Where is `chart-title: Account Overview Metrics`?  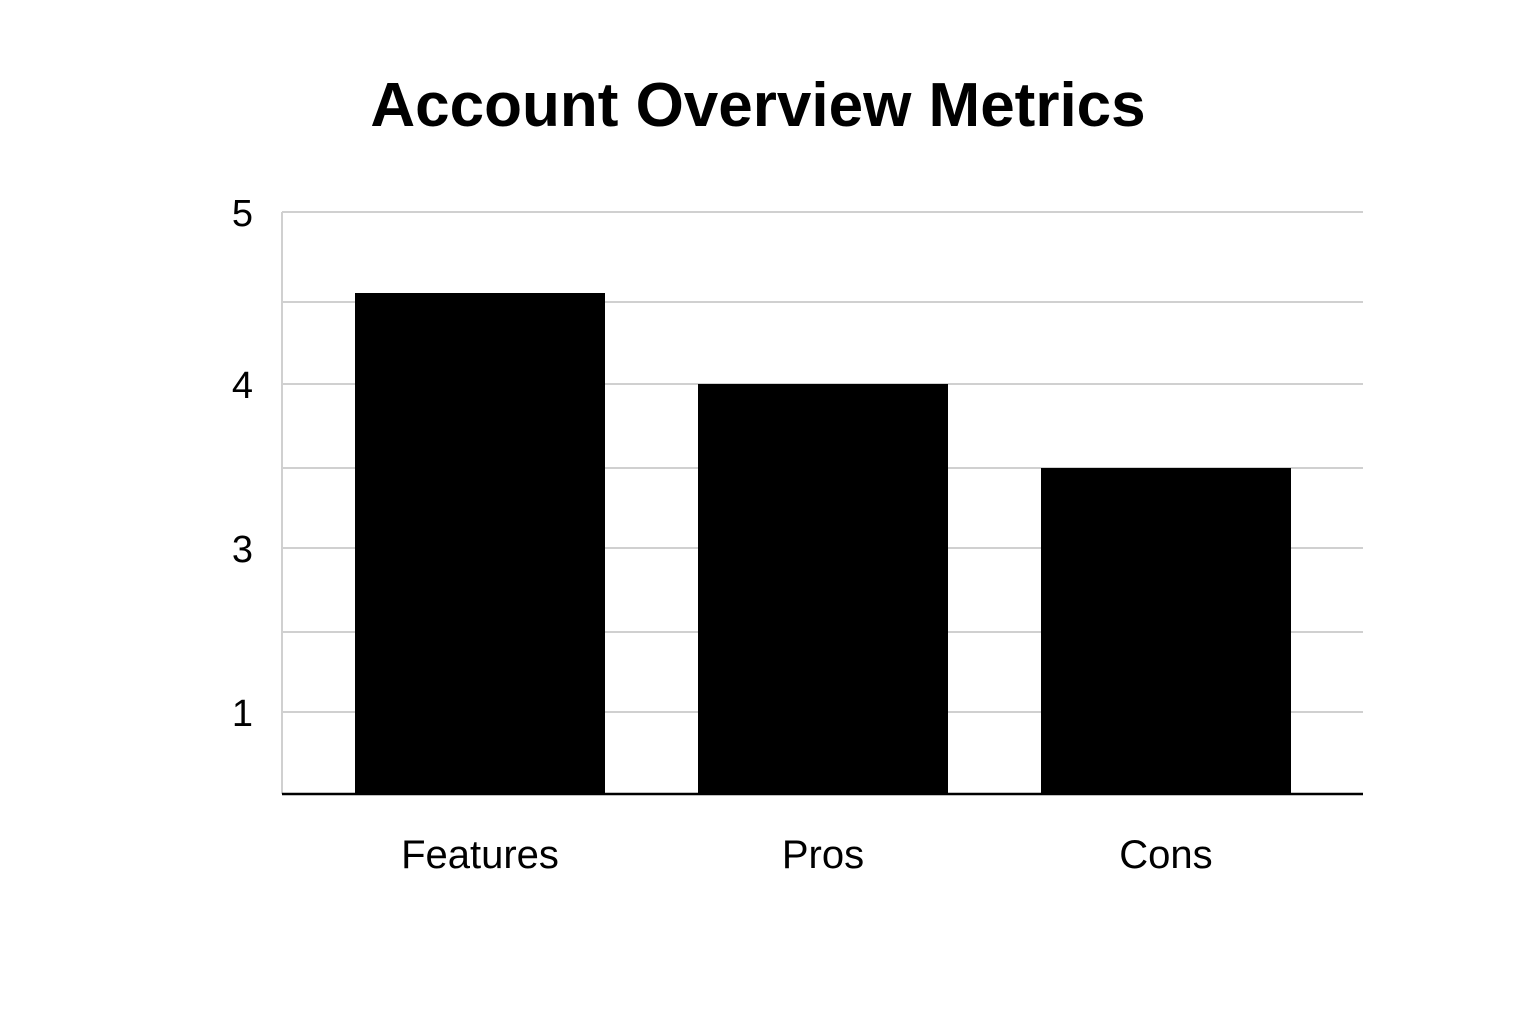 chart-title: Account Overview Metrics is located at coordinates (758, 105).